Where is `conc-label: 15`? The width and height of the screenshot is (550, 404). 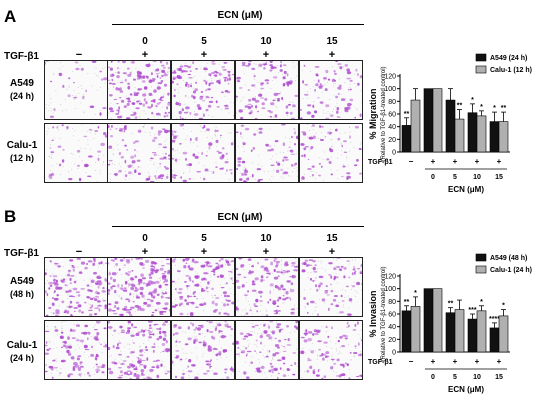 conc-label: 15 is located at coordinates (332, 238).